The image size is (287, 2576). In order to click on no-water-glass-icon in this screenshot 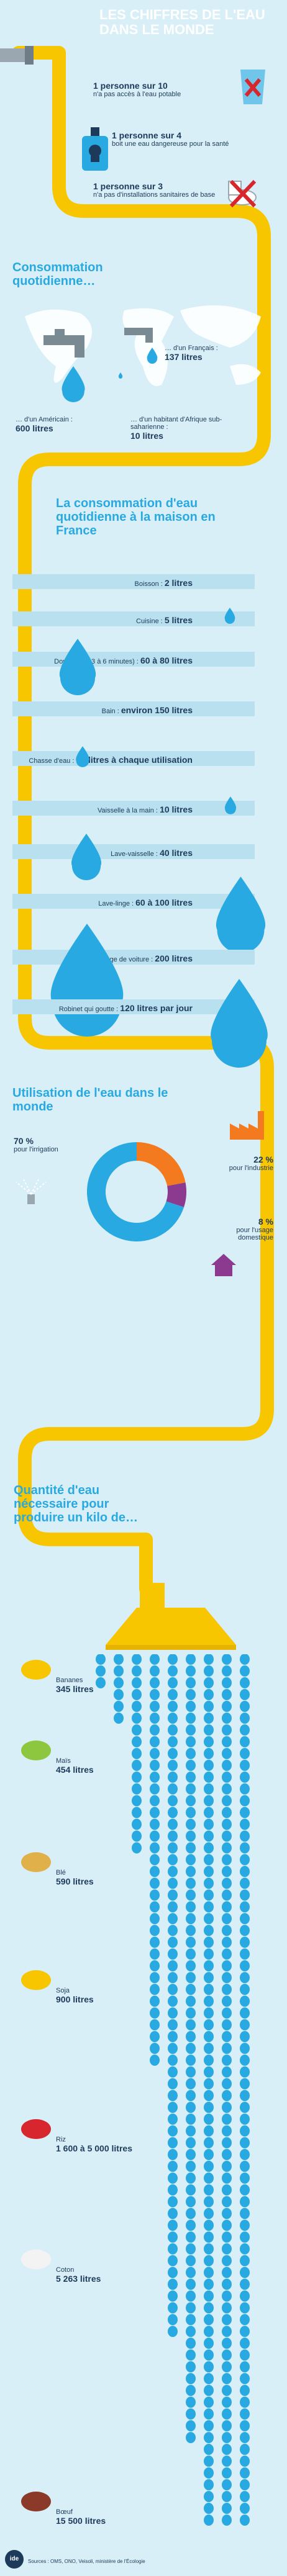, I will do `click(253, 87)`.